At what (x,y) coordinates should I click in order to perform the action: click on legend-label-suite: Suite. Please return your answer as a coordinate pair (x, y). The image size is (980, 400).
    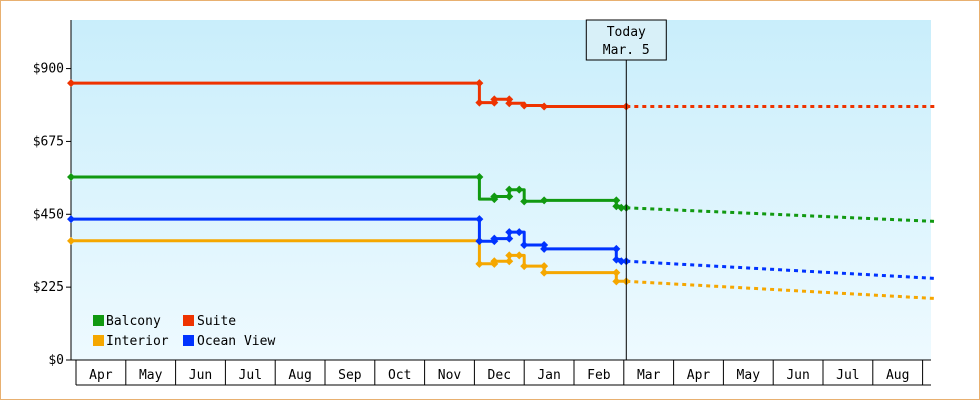
    Looking at the image, I should click on (216, 321).